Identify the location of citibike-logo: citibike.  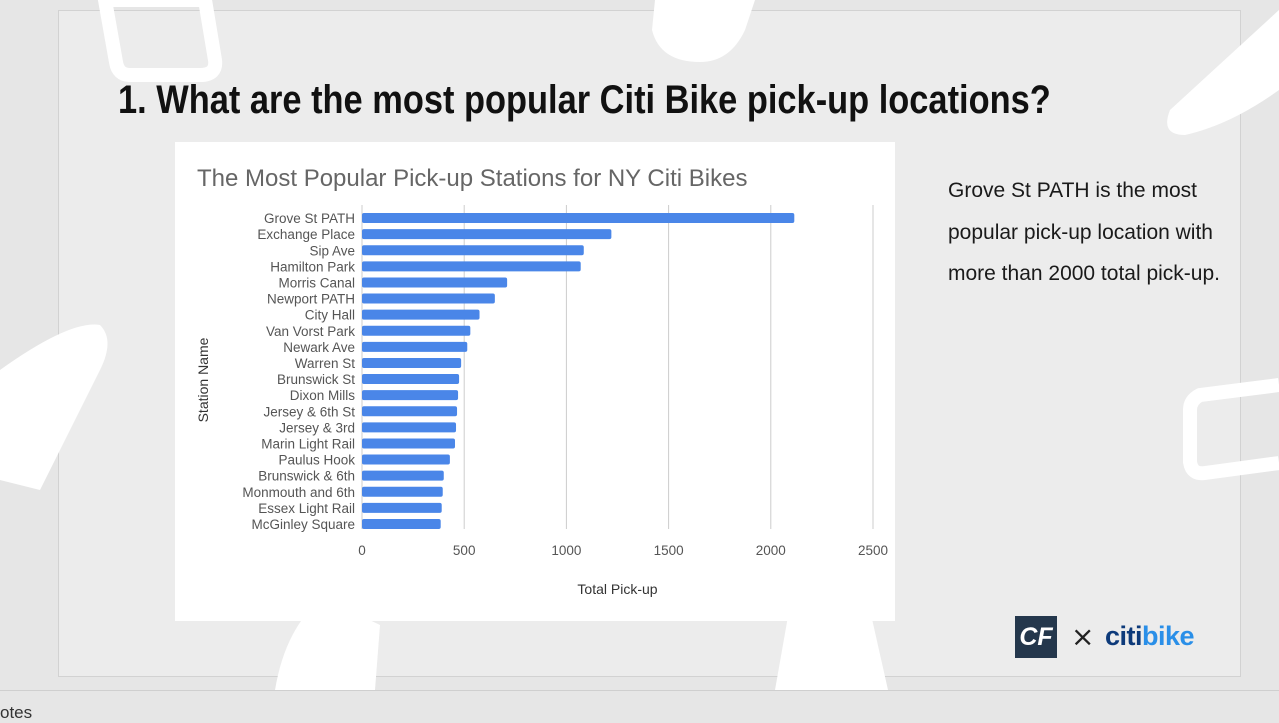
(1150, 636).